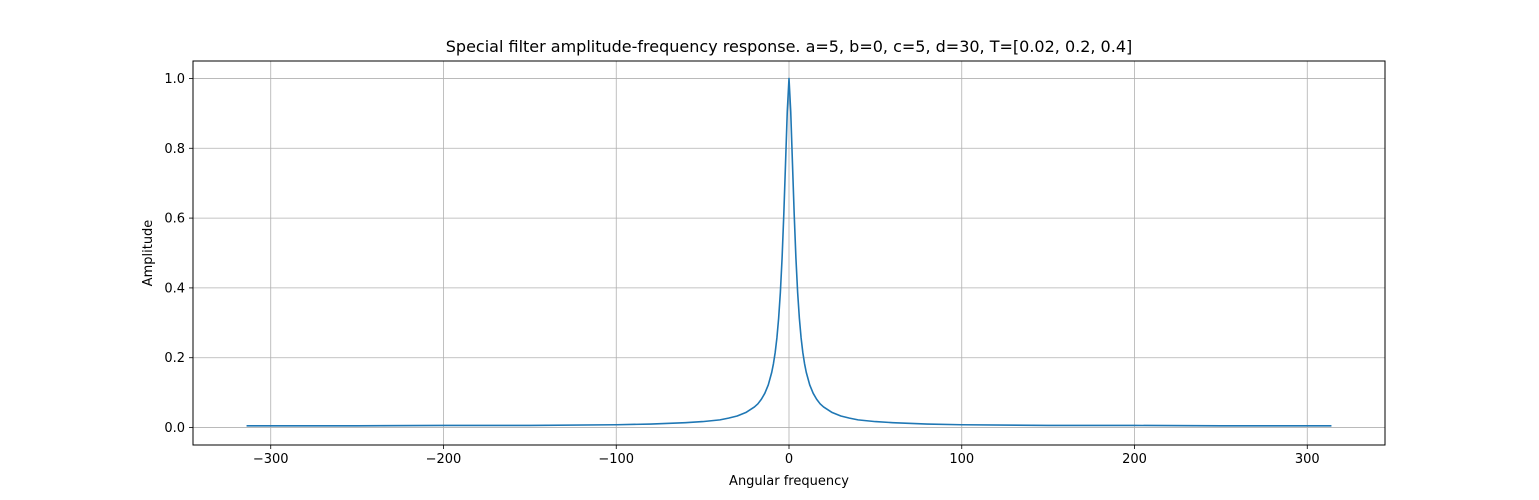 This screenshot has height=500, width=1539. What do you see at coordinates (1134, 459) in the screenshot?
I see `x-tick-label: 200` at bounding box center [1134, 459].